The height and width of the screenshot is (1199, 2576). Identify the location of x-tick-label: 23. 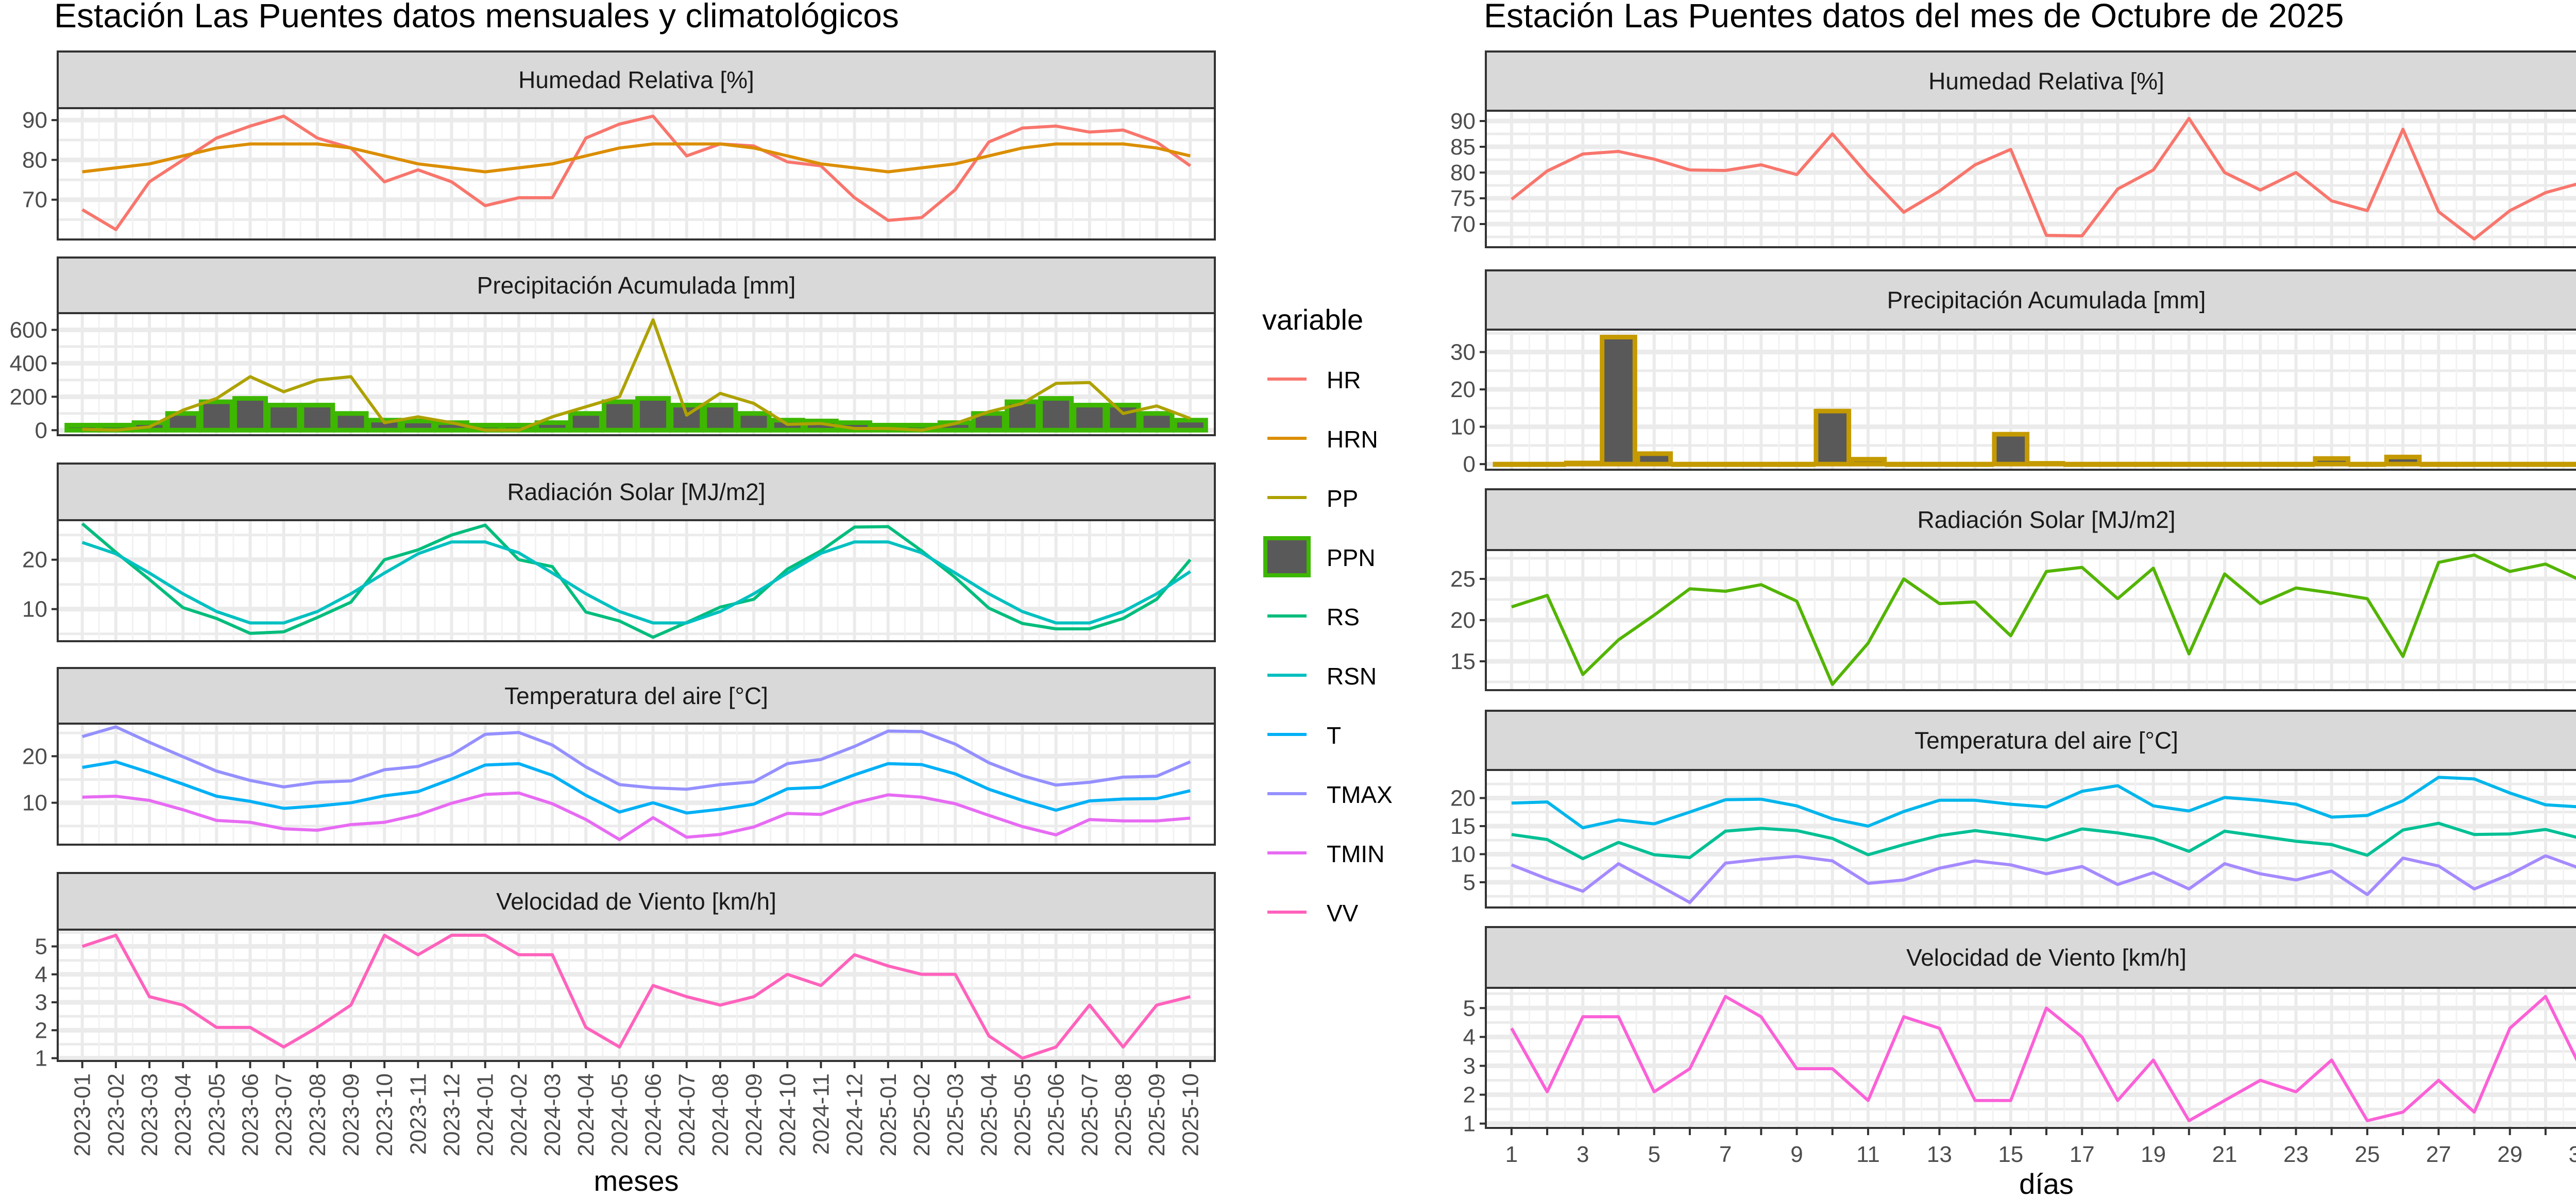
(2296, 1154).